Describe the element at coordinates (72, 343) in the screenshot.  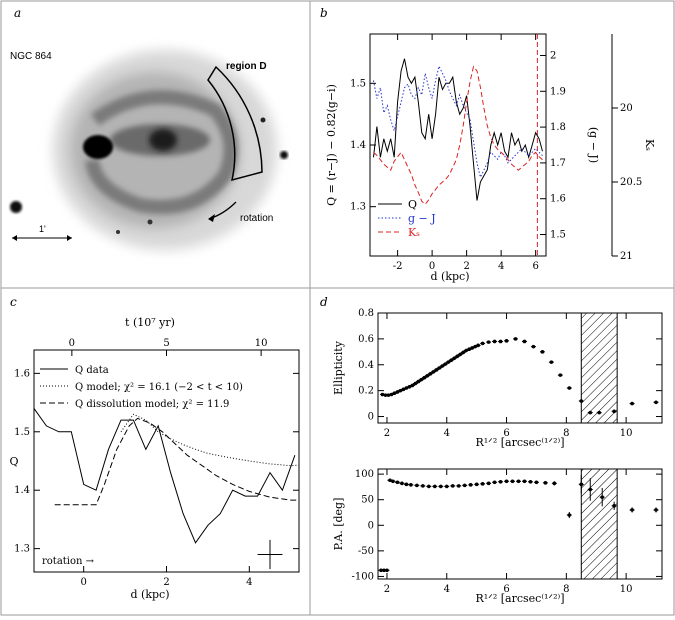
I see `panel-c-top-tick-label: 0` at that location.